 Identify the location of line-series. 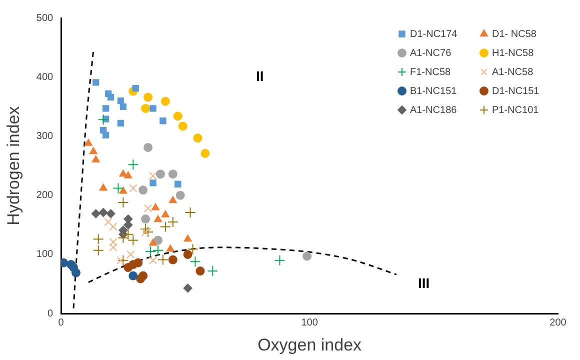
(243, 265).